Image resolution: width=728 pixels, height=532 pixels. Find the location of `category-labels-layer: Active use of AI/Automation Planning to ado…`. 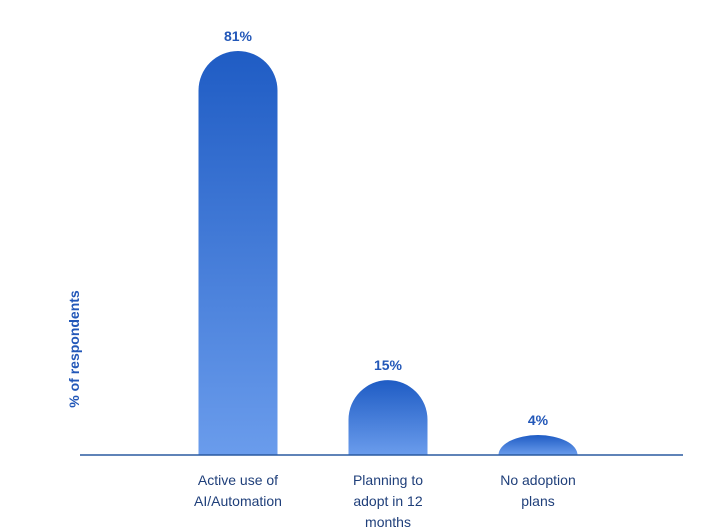

category-labels-layer: Active use of AI/Automation Planning to ado… is located at coordinates (385, 501).